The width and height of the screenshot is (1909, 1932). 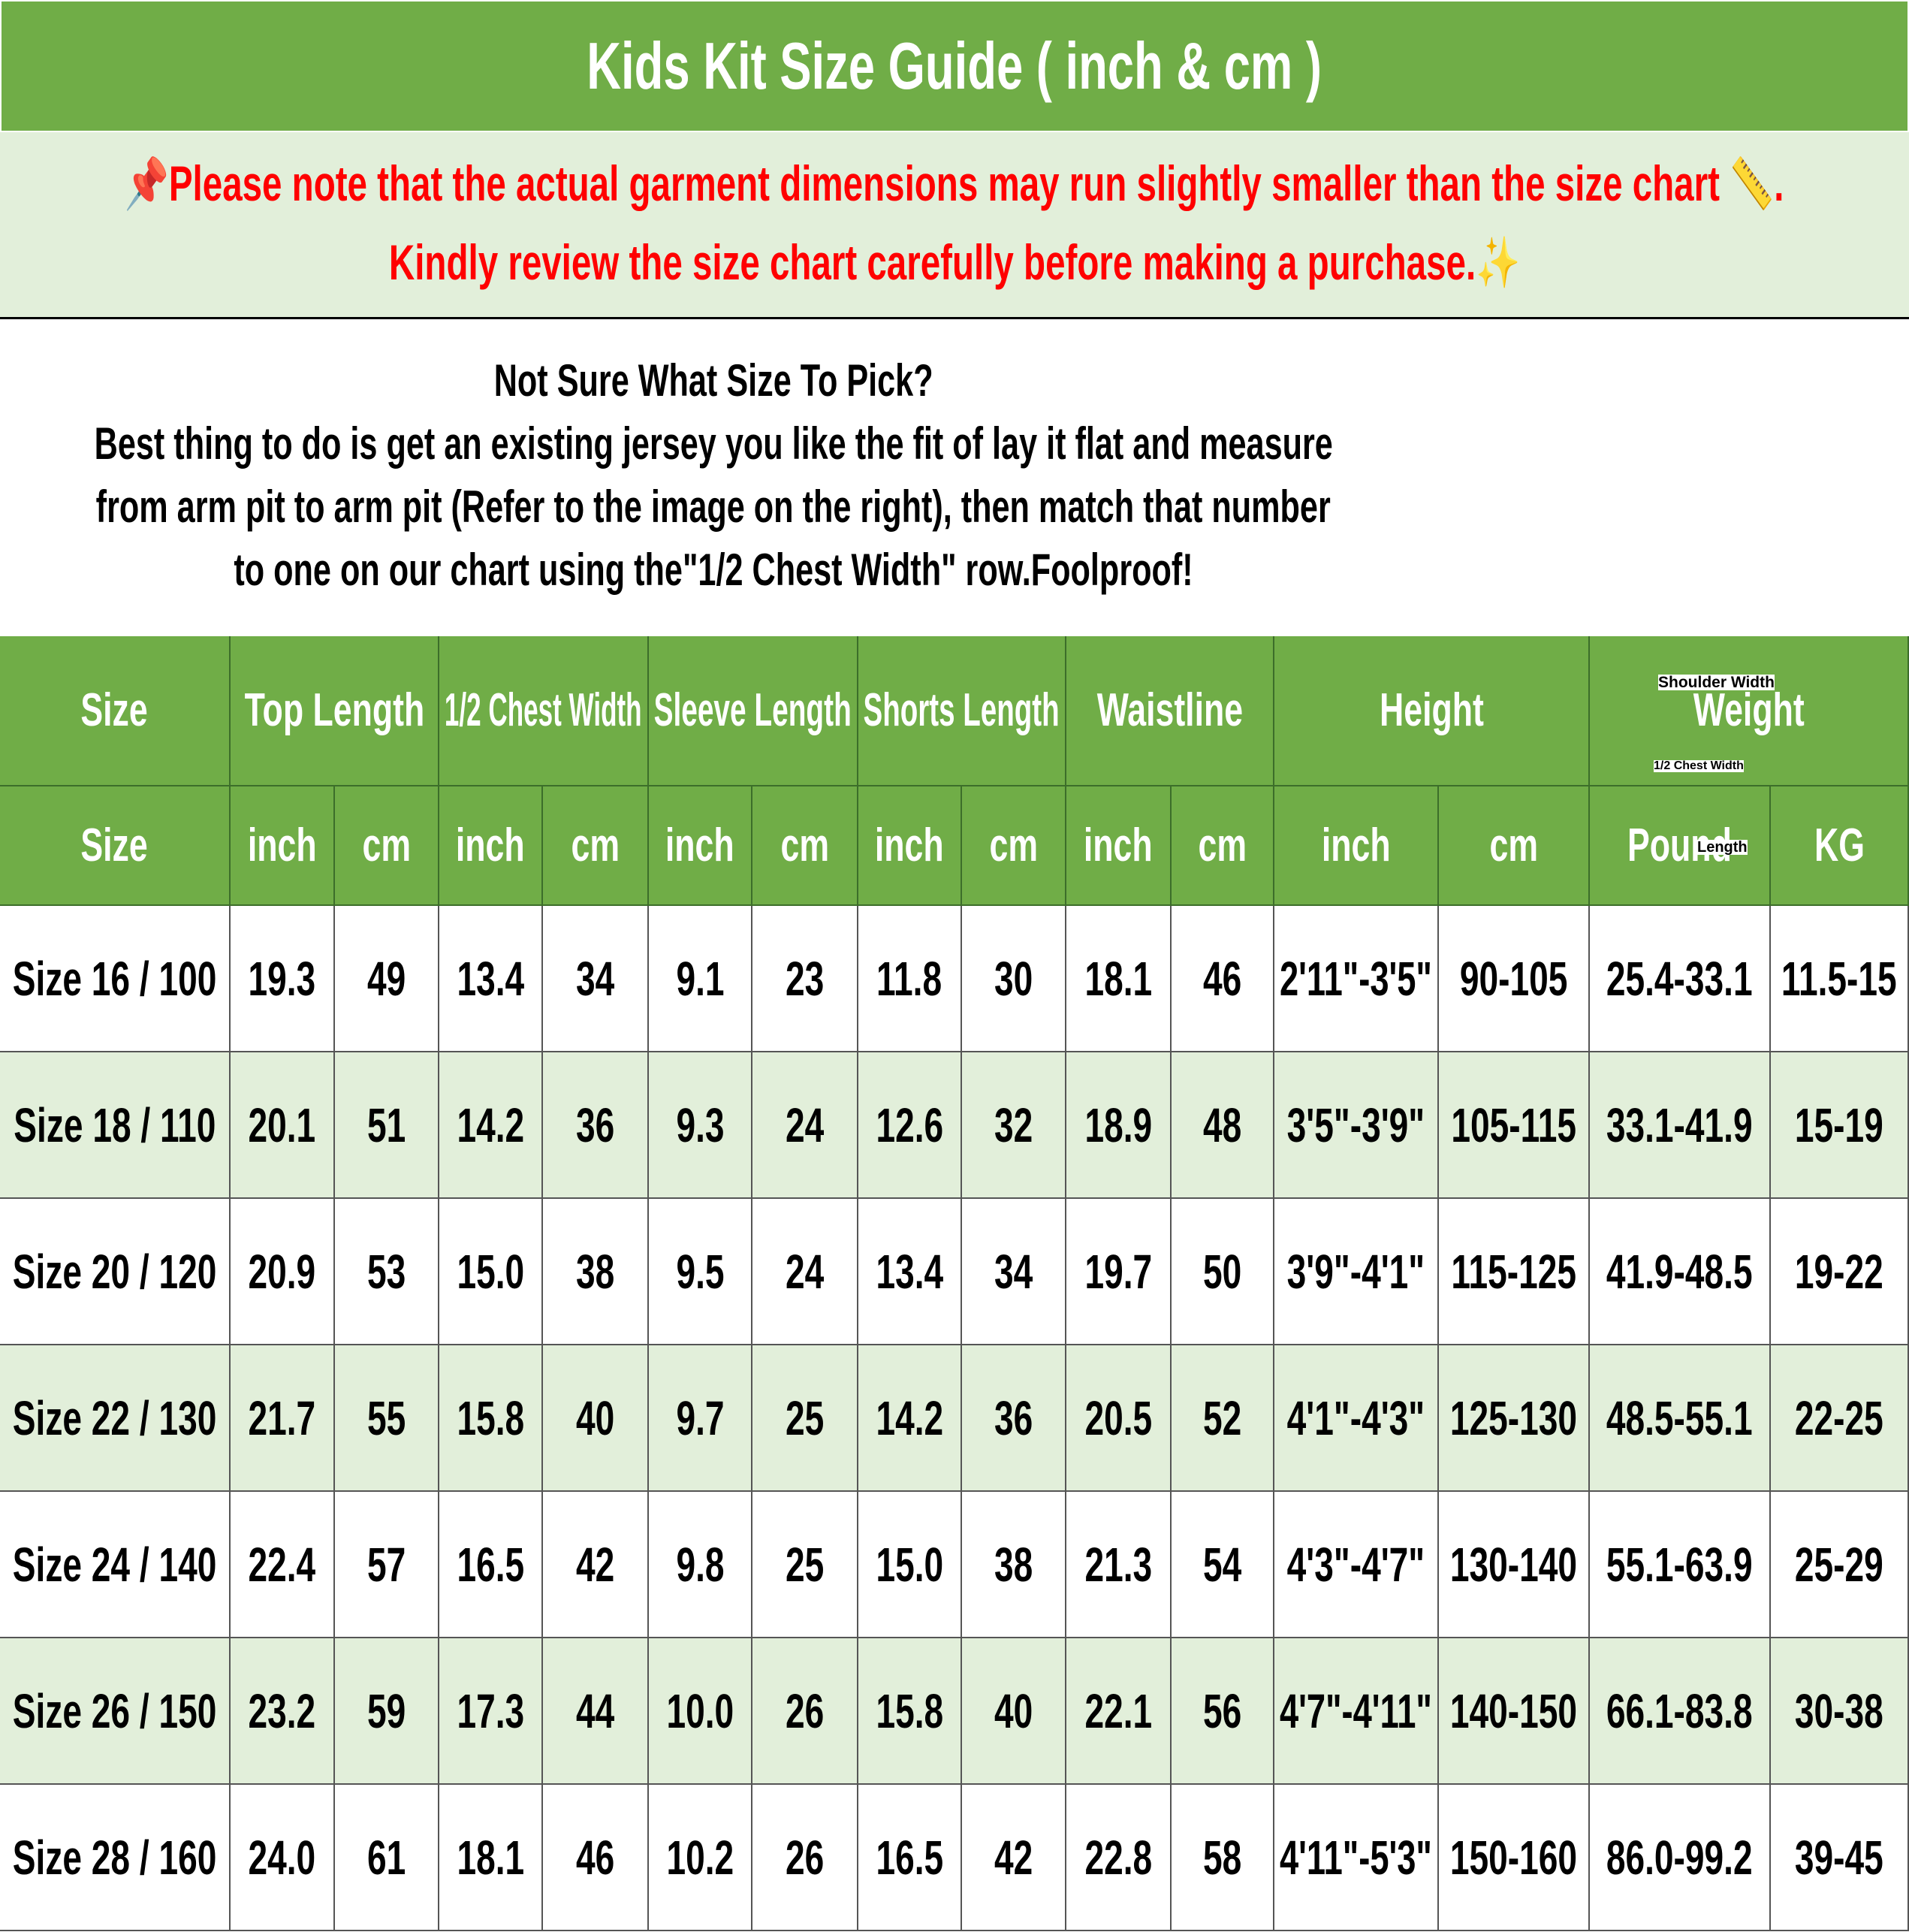 I want to click on unit-header: cm, so click(x=1223, y=846).